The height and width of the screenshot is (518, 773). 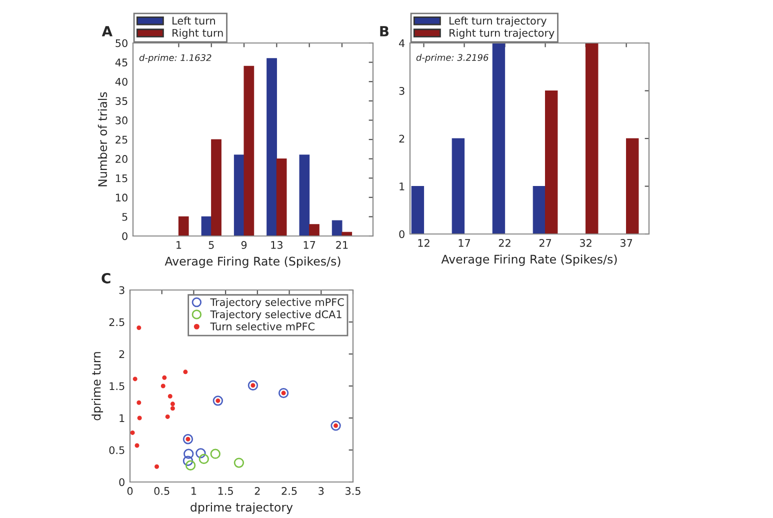 I want to click on y-tick-label: 10, so click(x=122, y=198).